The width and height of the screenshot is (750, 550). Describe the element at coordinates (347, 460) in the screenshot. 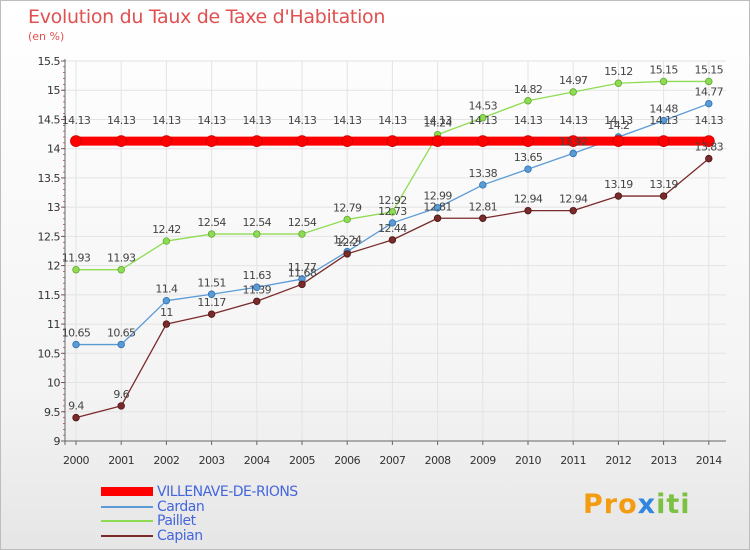

I see `x-tick-label: 2006` at that location.